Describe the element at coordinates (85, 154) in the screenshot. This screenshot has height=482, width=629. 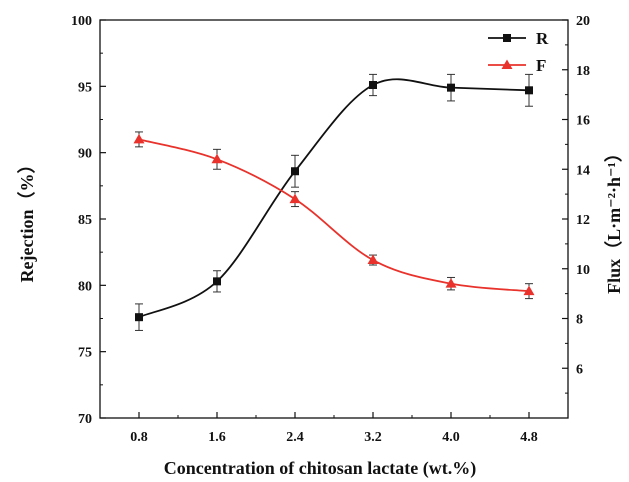
I see `y-left-tick-label: 90` at that location.